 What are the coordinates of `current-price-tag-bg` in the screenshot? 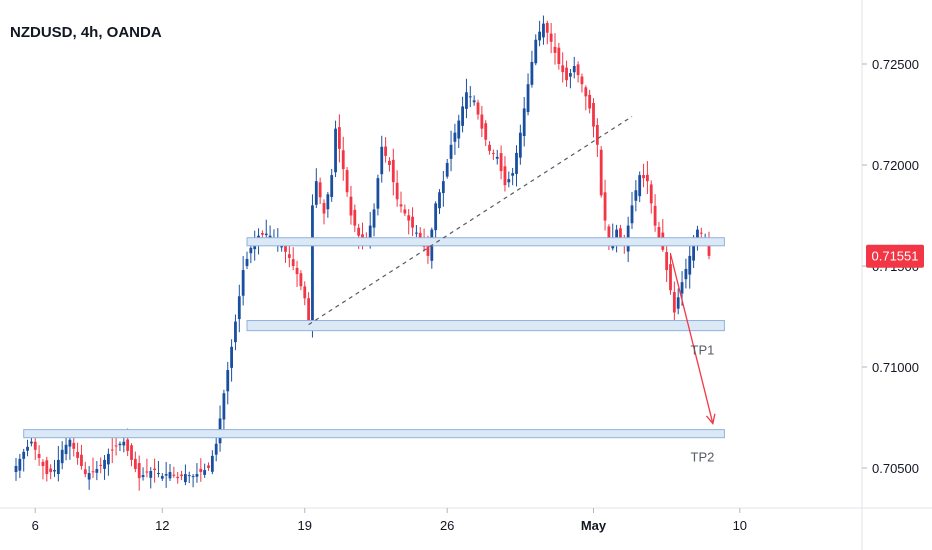 It's located at (895, 256).